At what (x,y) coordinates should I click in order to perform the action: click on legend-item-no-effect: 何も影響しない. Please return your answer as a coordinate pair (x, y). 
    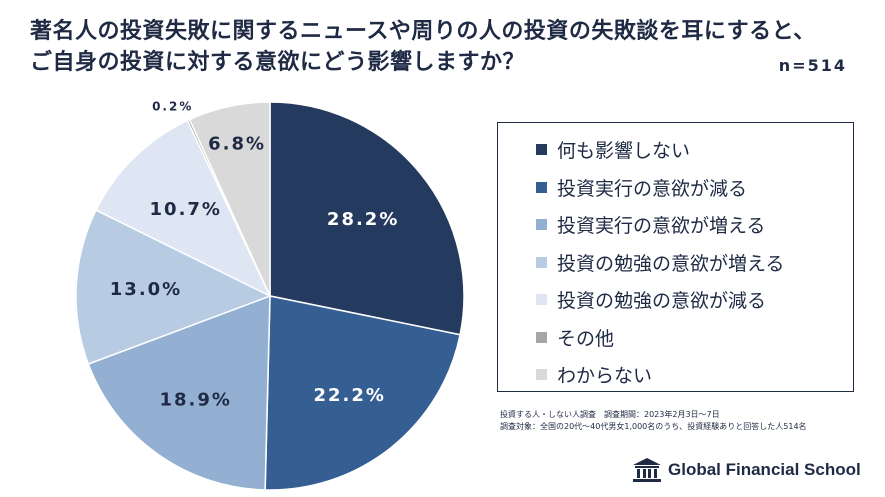
    Looking at the image, I should click on (694, 150).